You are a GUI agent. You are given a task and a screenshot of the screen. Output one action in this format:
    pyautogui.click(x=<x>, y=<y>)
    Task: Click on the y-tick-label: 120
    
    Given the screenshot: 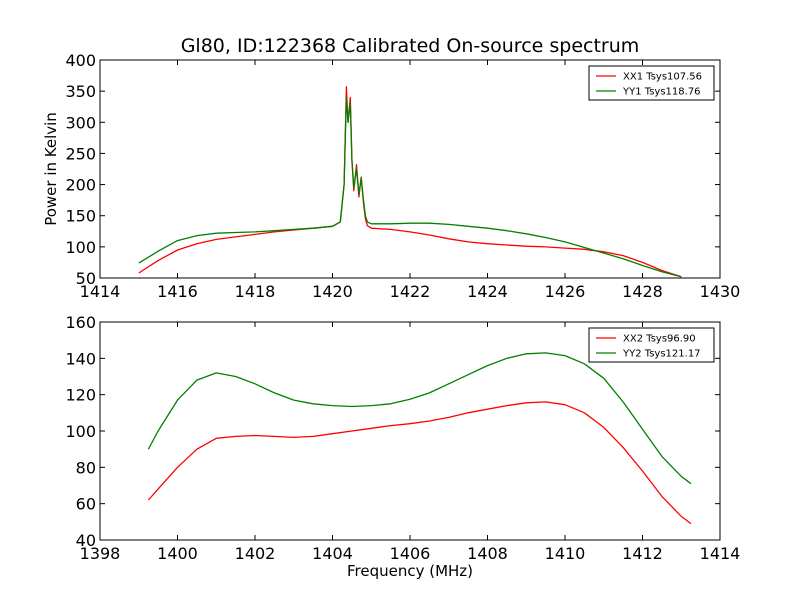 What is the action you would take?
    pyautogui.click(x=80, y=395)
    